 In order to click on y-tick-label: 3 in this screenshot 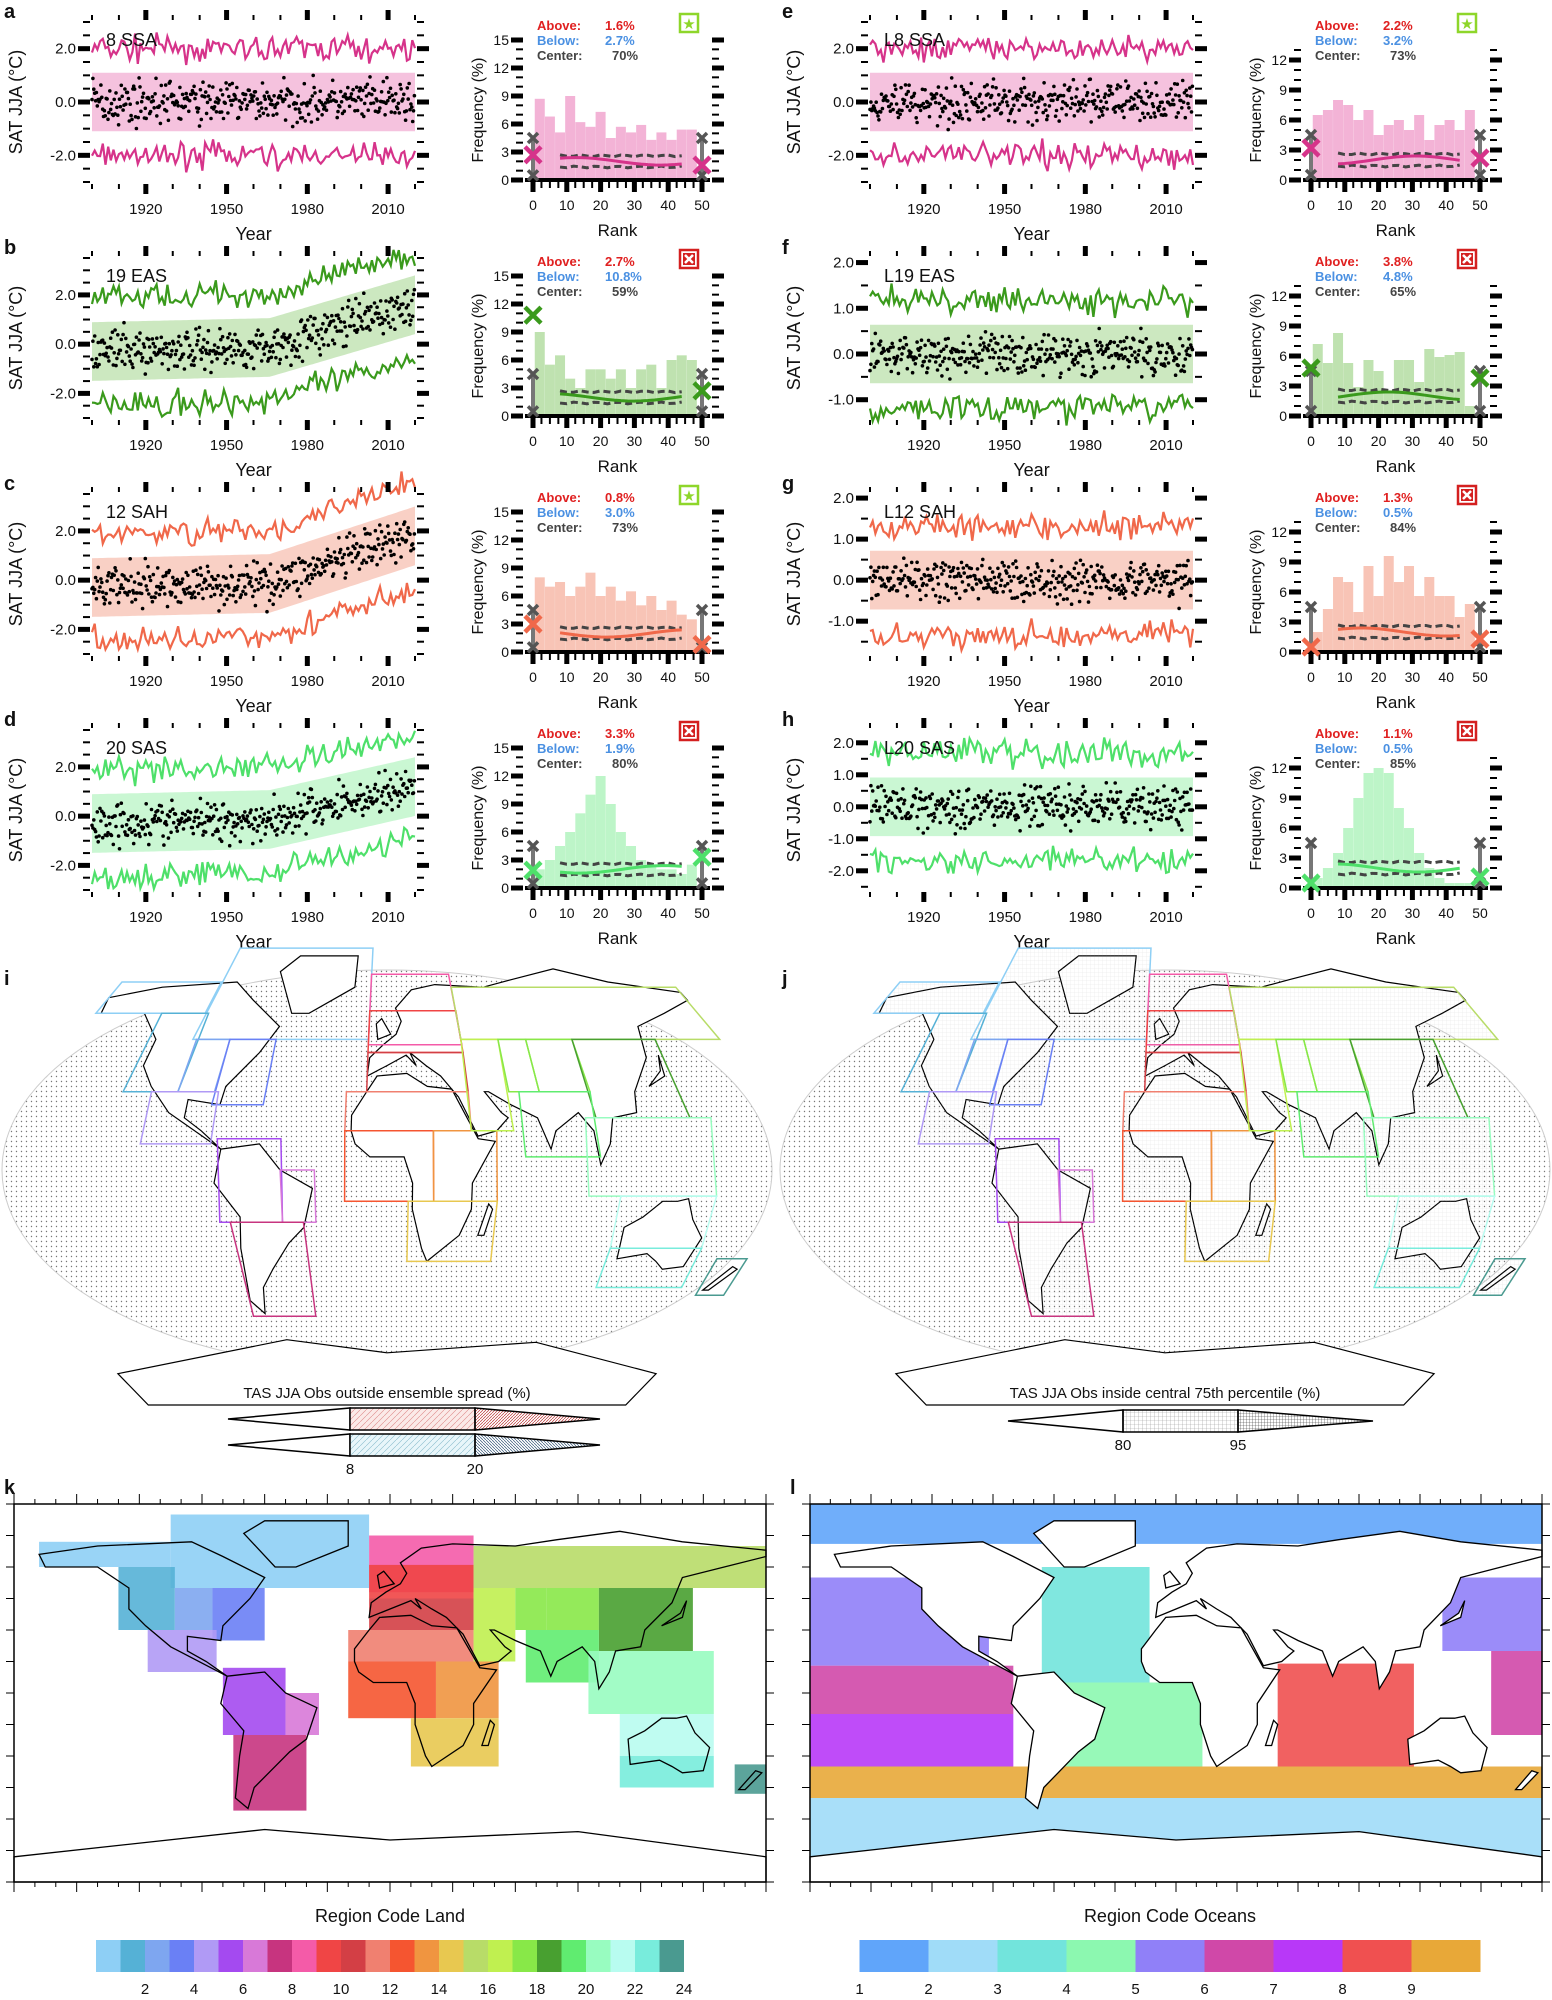, I will do `click(505, 860)`.